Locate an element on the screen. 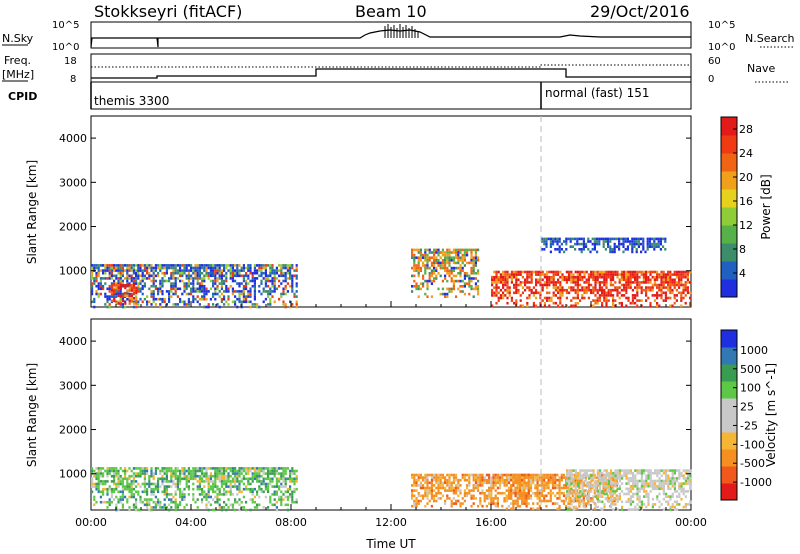 This screenshot has width=800, height=554. freq-tick-bottom: 8 is located at coordinates (73, 79).